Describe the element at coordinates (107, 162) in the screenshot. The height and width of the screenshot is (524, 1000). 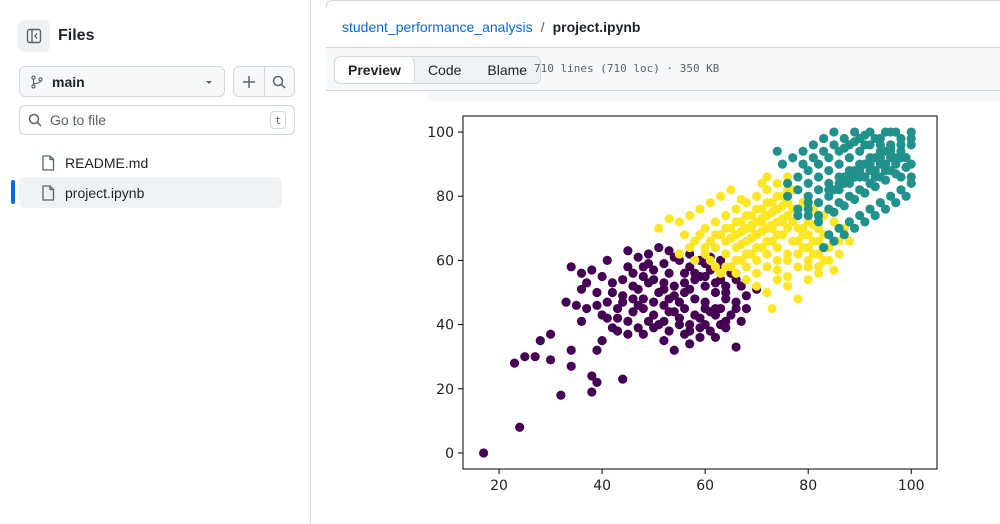
I see `file-name: README.md` at that location.